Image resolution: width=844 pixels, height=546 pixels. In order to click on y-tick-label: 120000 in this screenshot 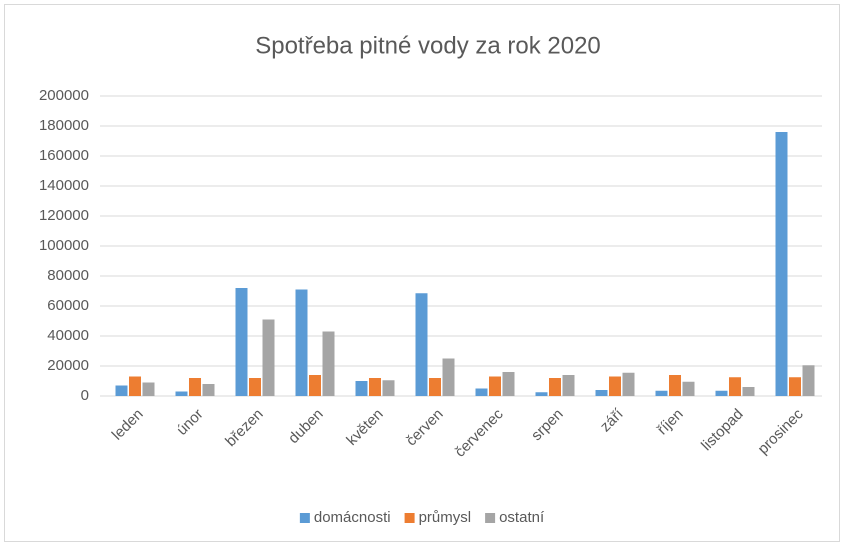, I will do `click(64, 215)`.